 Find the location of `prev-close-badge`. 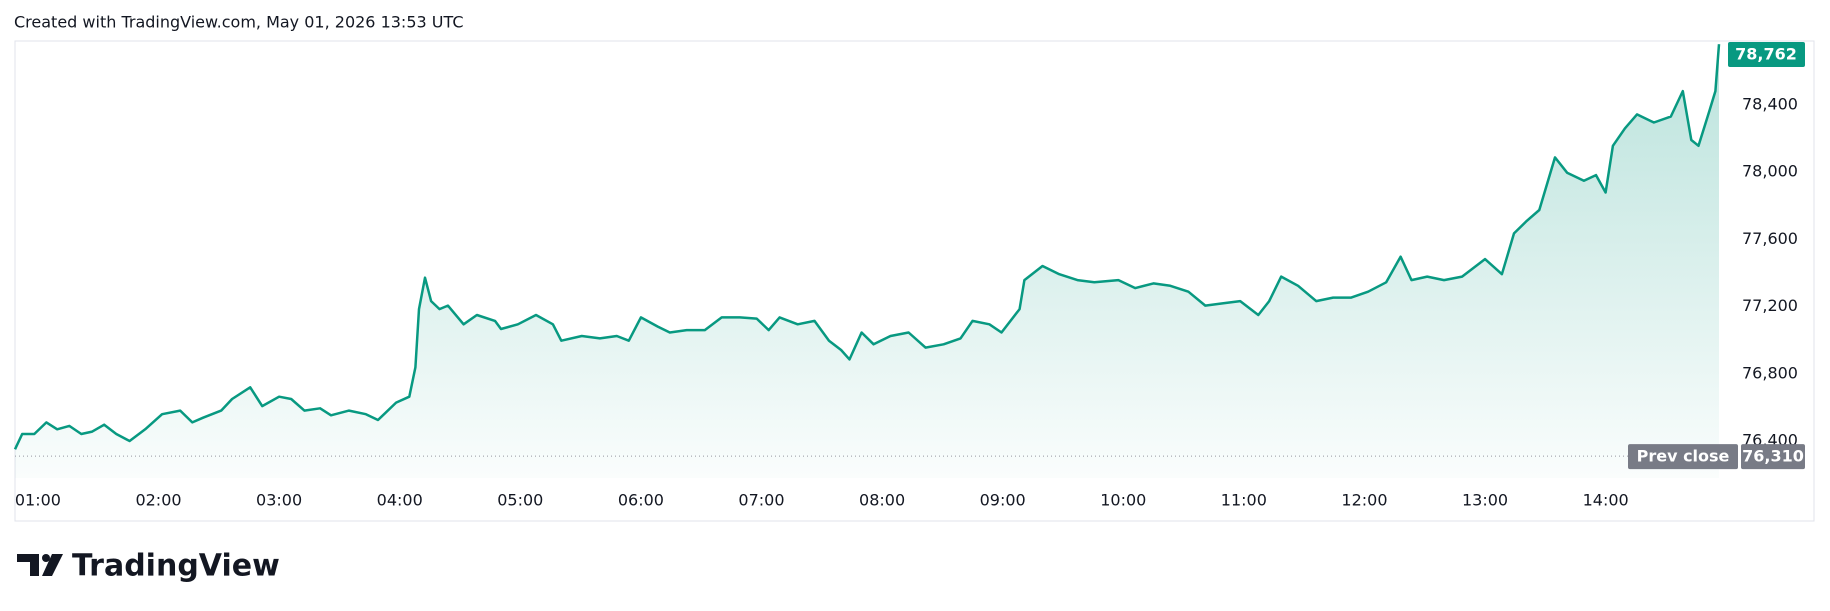

prev-close-badge is located at coordinates (1773, 457).